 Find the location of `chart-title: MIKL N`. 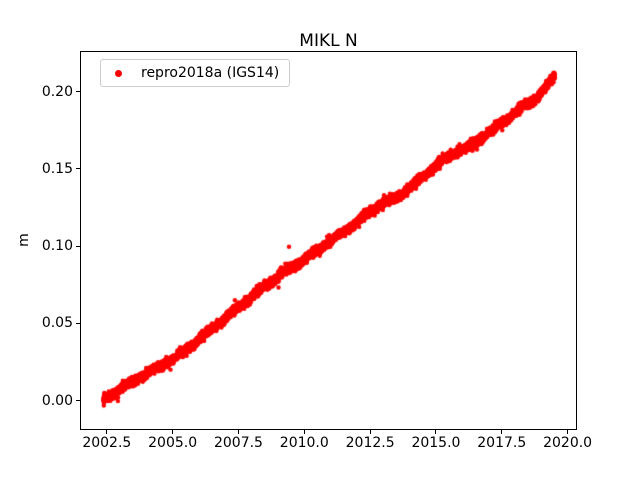

chart-title: MIKL N is located at coordinates (328, 41).